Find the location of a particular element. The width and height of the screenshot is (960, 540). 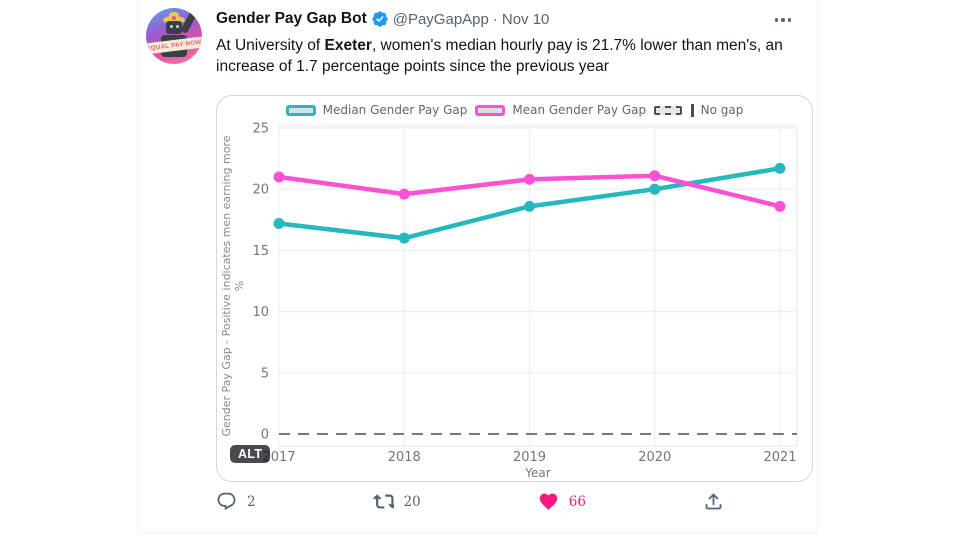

avatar-hat-flower is located at coordinates (174, 18).